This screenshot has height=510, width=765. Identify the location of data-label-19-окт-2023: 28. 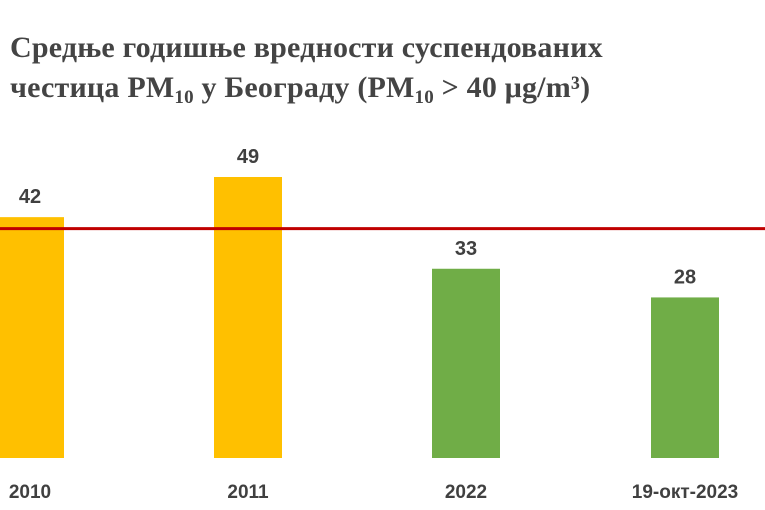
(685, 277).